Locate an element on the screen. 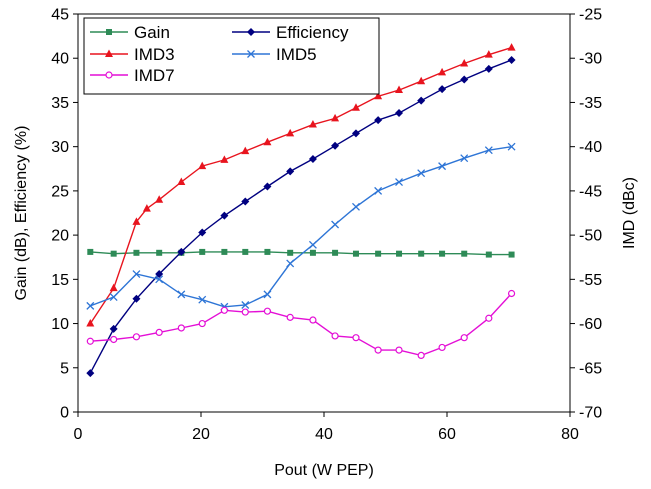 This screenshot has height=489, width=651. series-imd7 is located at coordinates (301, 324).